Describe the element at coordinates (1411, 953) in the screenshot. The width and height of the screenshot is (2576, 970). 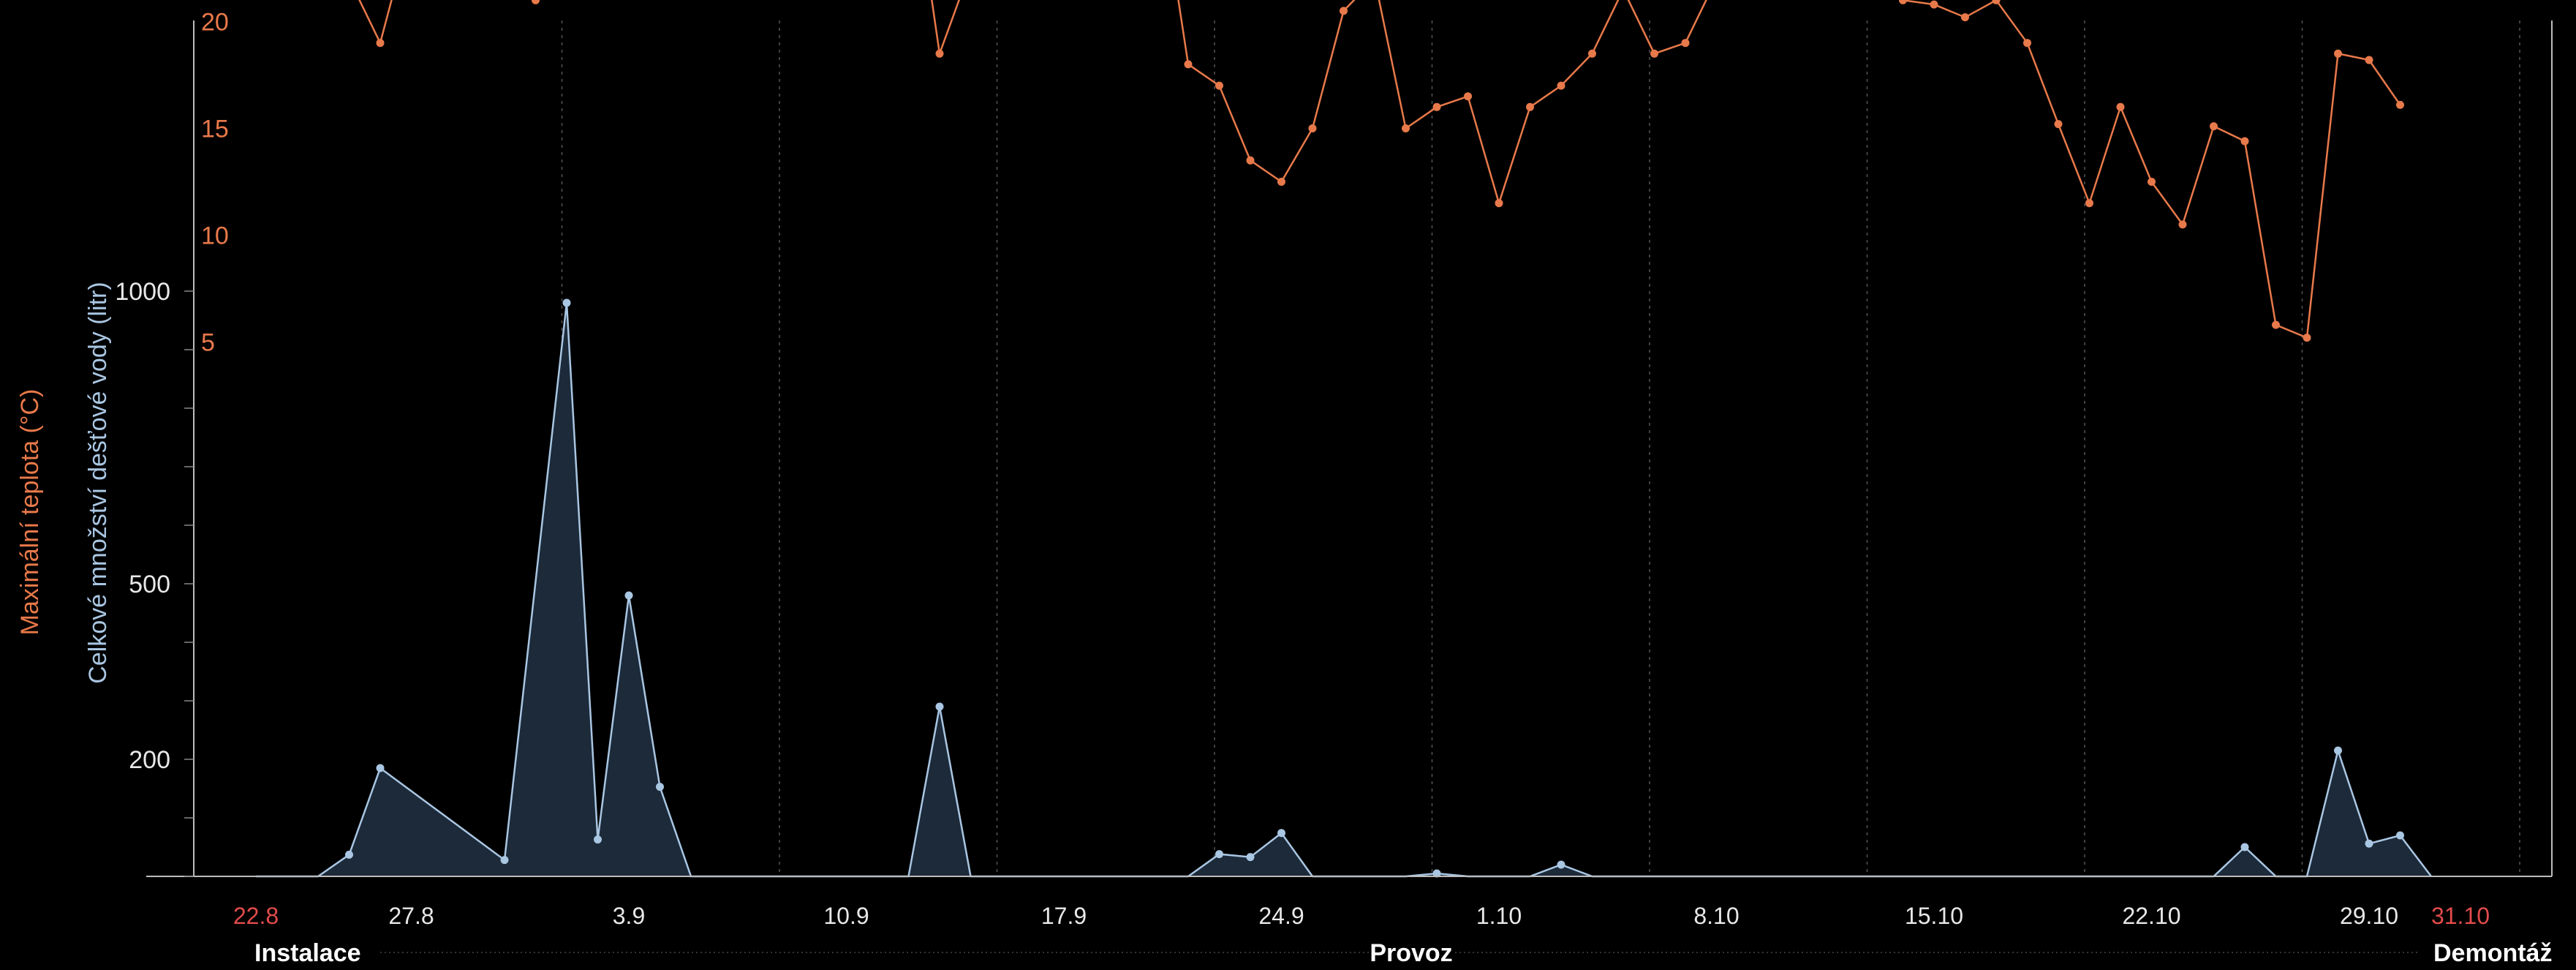
I see `phase-label: Provoz` at that location.